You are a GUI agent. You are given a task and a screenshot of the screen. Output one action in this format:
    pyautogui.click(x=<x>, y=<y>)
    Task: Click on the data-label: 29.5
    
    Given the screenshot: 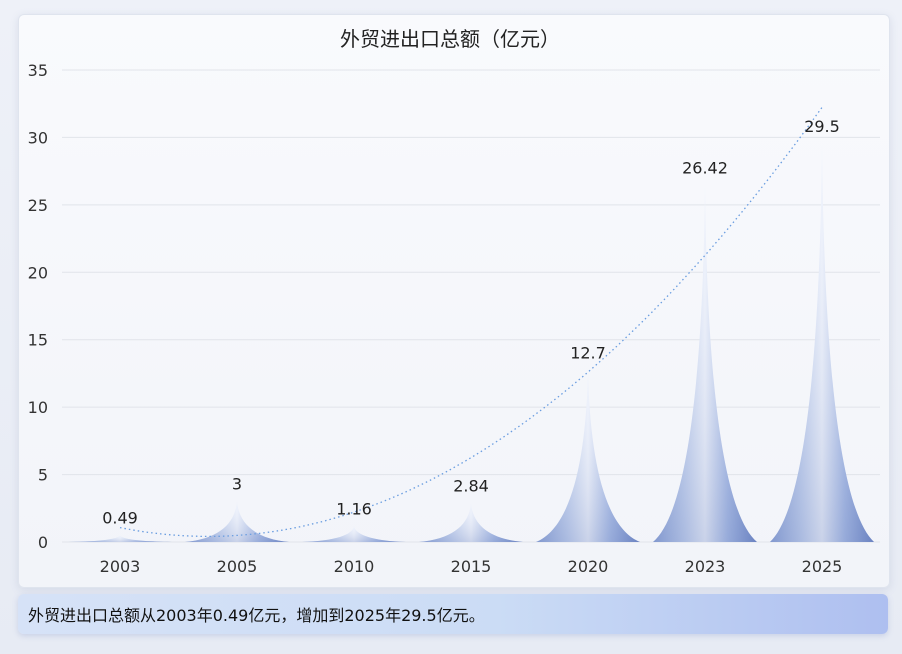 What is the action you would take?
    pyautogui.click(x=822, y=126)
    